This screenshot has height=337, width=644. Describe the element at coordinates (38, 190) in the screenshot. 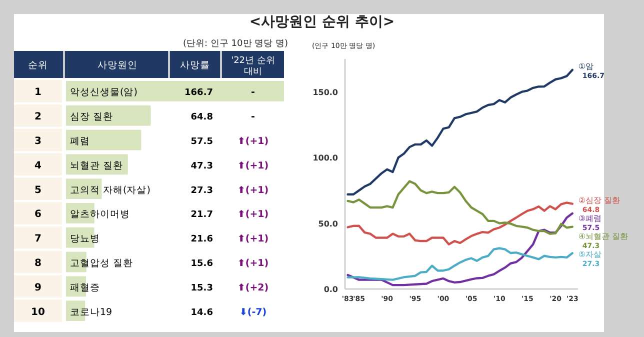

I see `text: 5` at that location.